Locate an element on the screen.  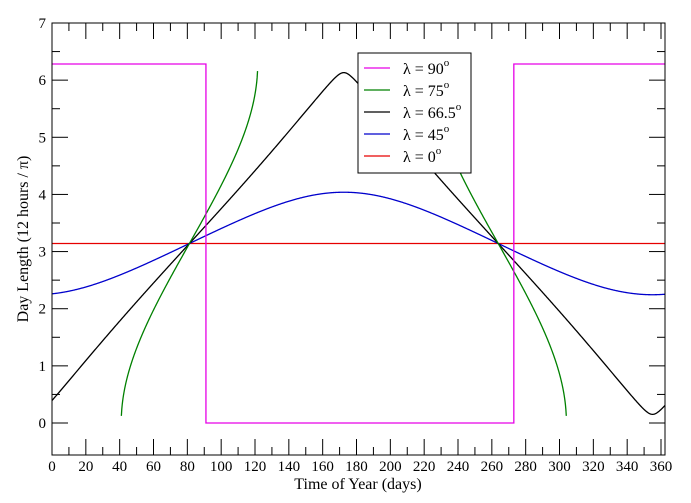
legend-item: λ = 66.5o is located at coordinates (413, 111).